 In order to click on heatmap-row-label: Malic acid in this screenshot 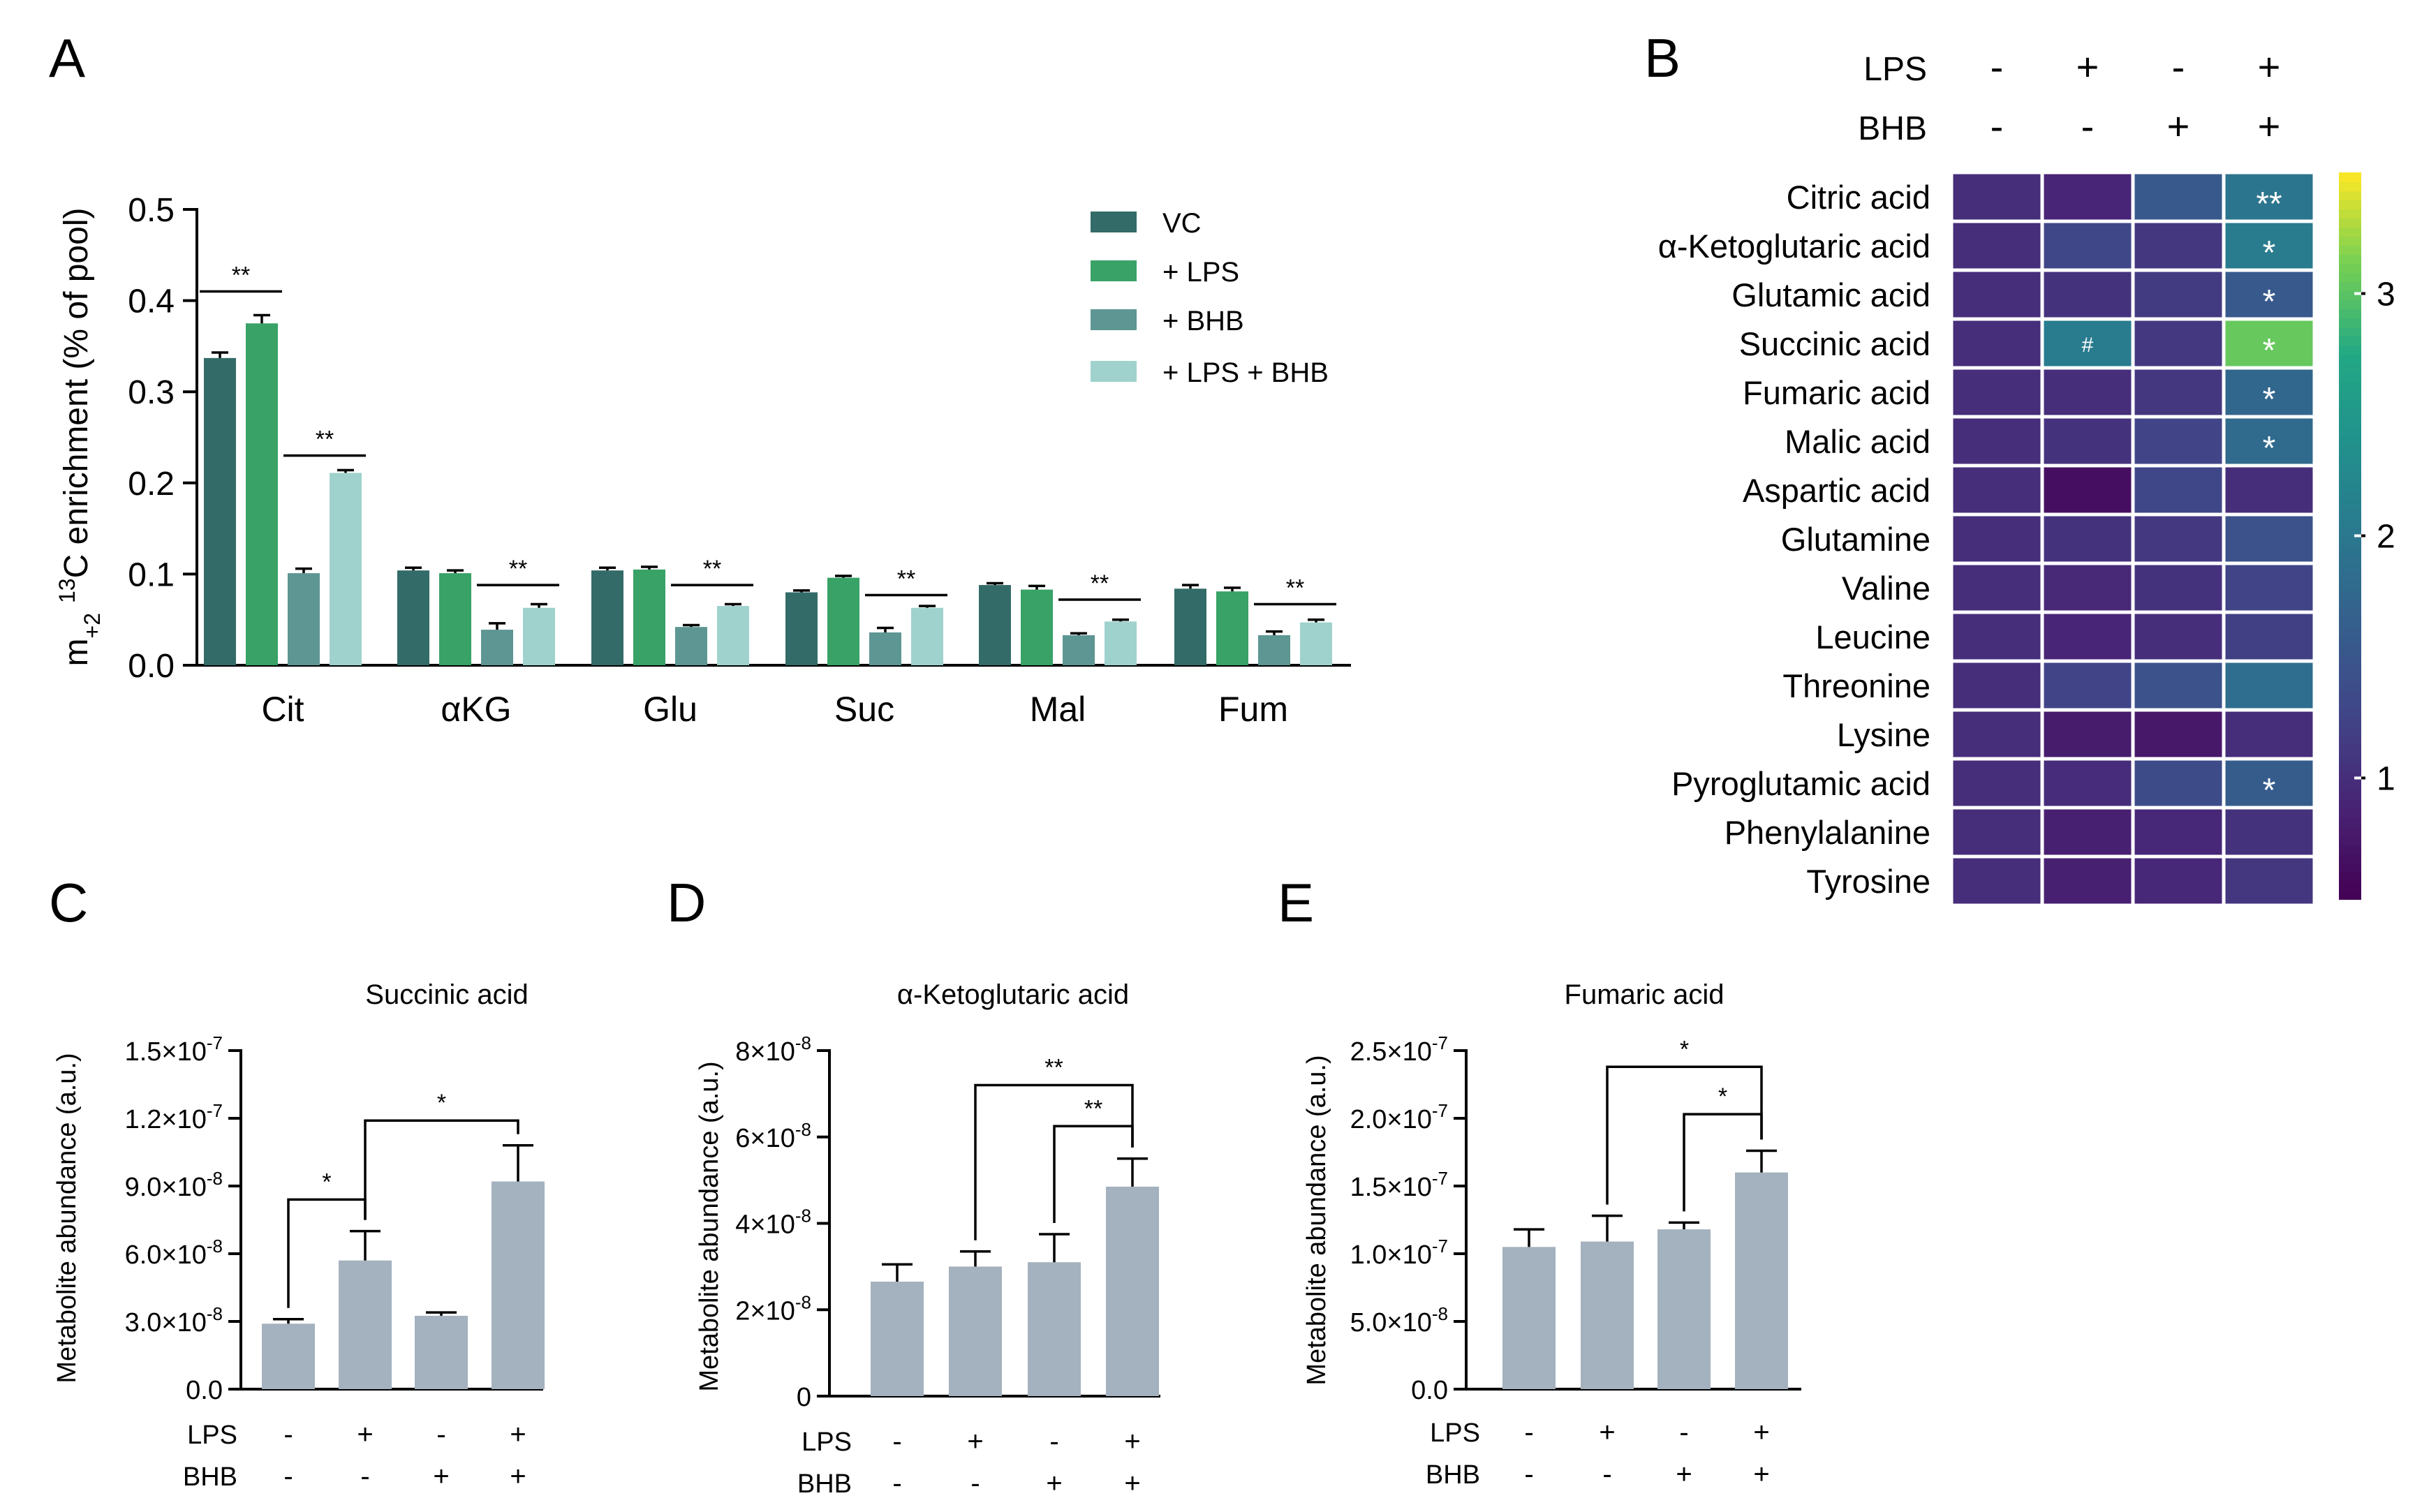, I will do `click(1857, 441)`.